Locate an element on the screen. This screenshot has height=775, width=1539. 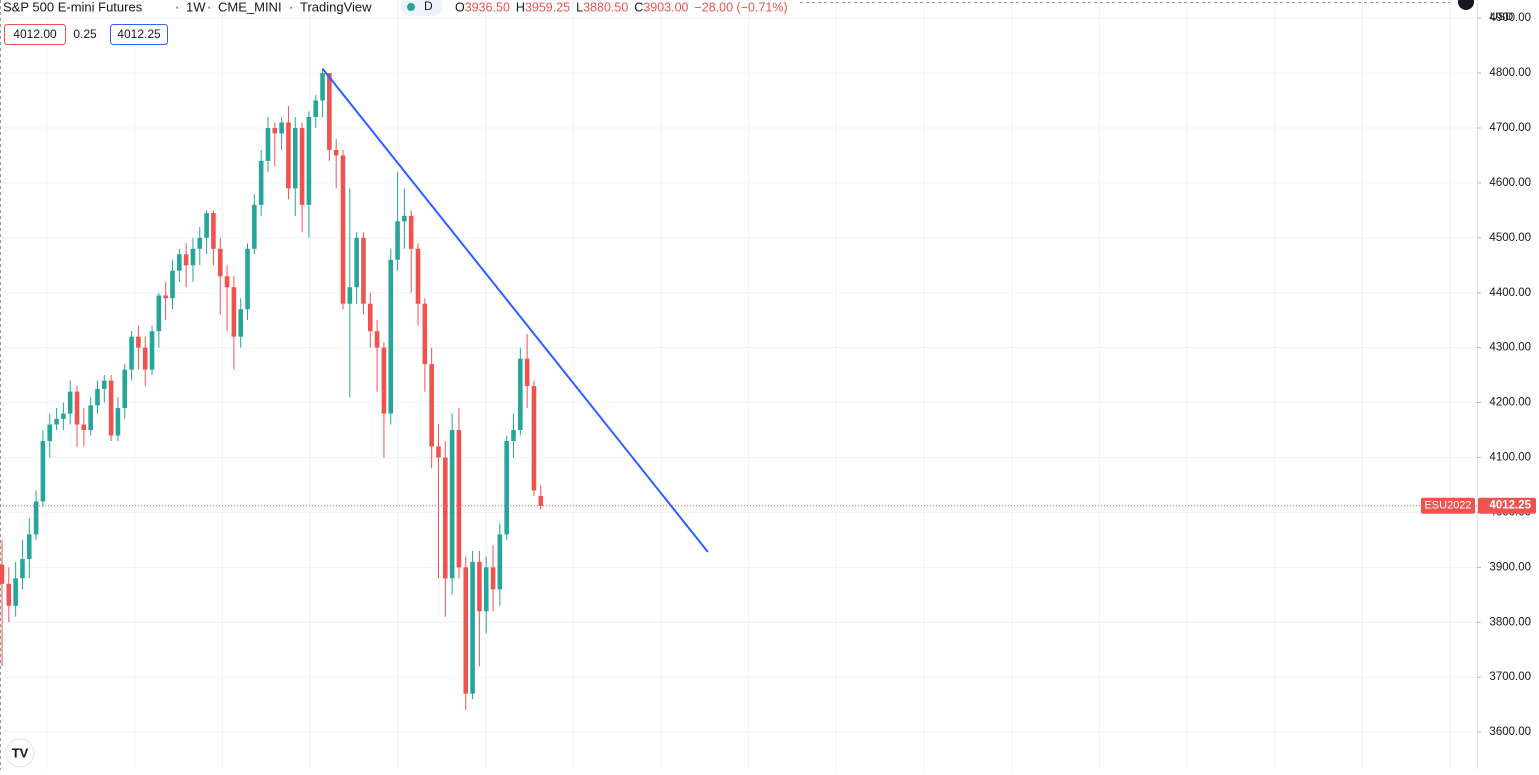
y-tick-label: 4400.00 is located at coordinates (1510, 293).